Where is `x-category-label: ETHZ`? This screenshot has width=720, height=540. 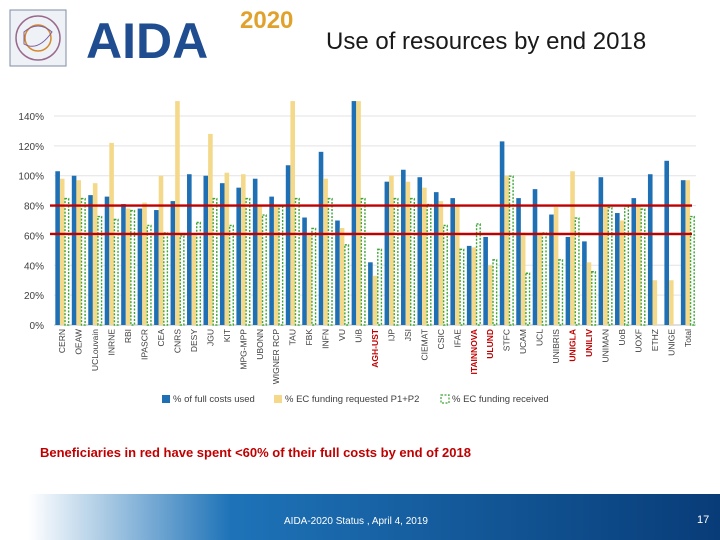 x-category-label: ETHZ is located at coordinates (655, 340).